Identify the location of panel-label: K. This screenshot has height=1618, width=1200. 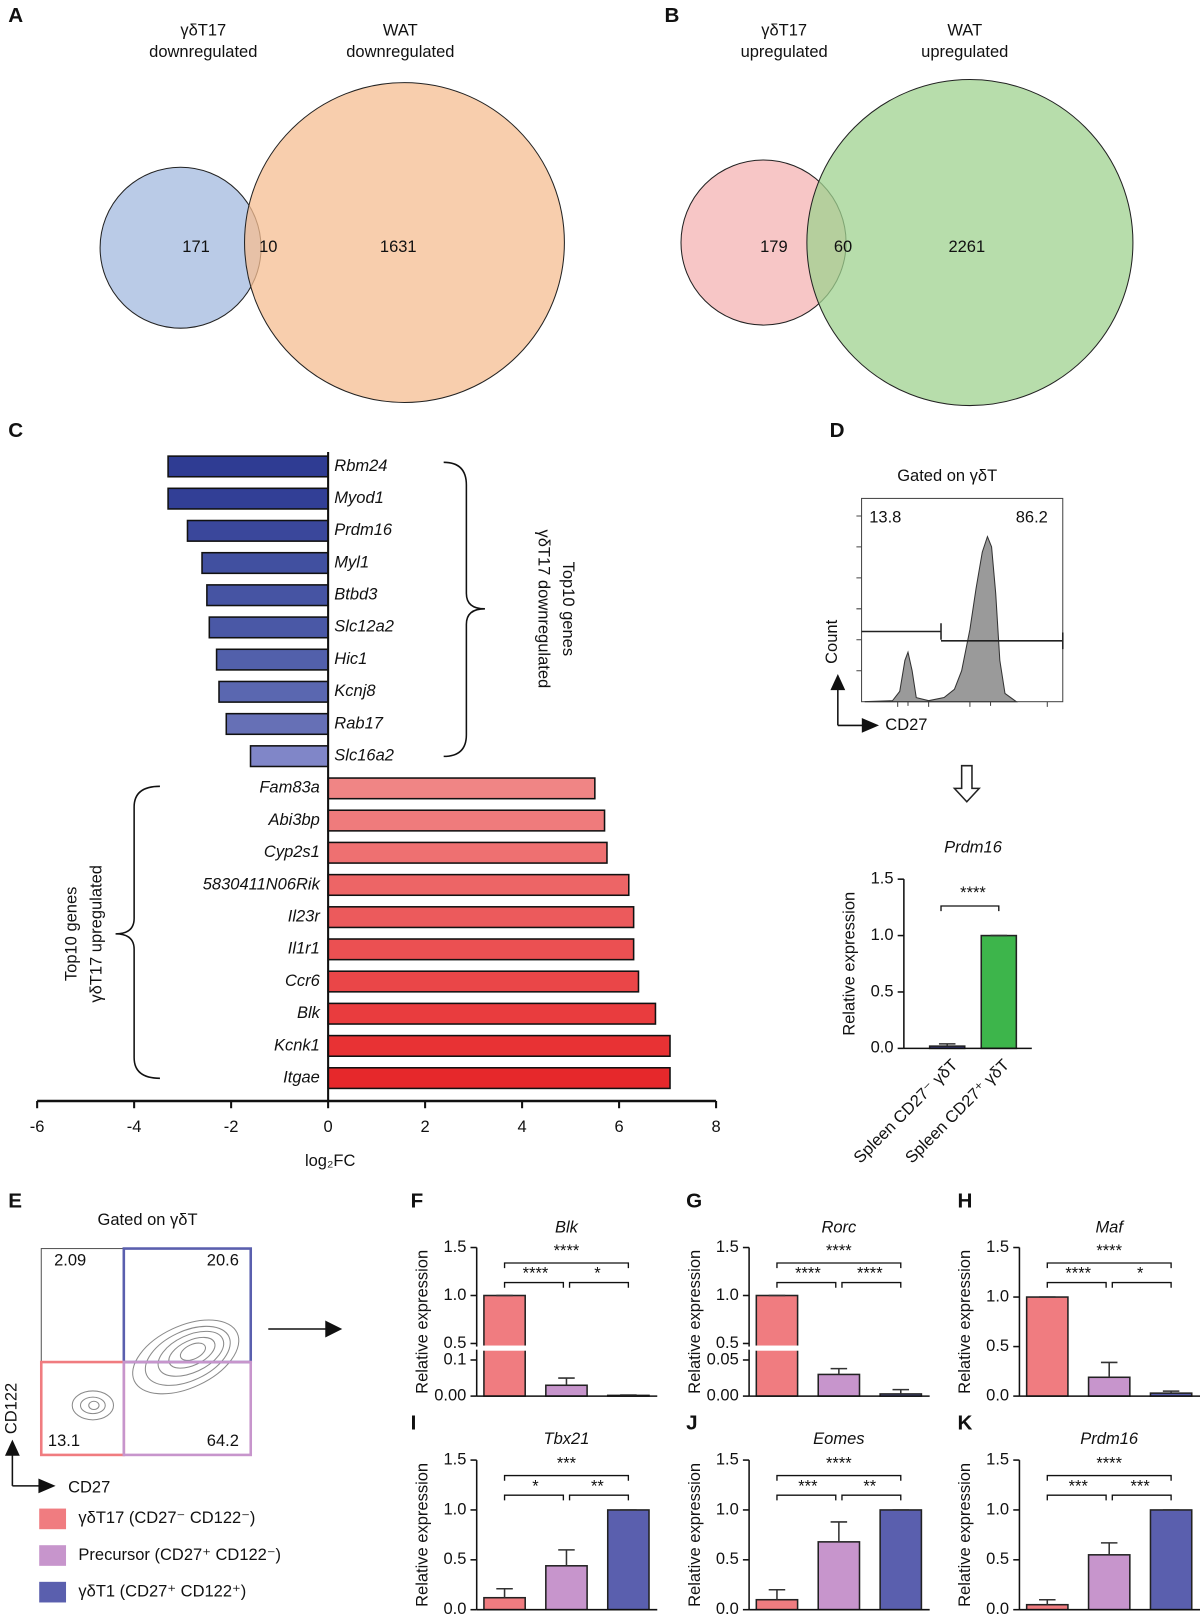
(965, 1422).